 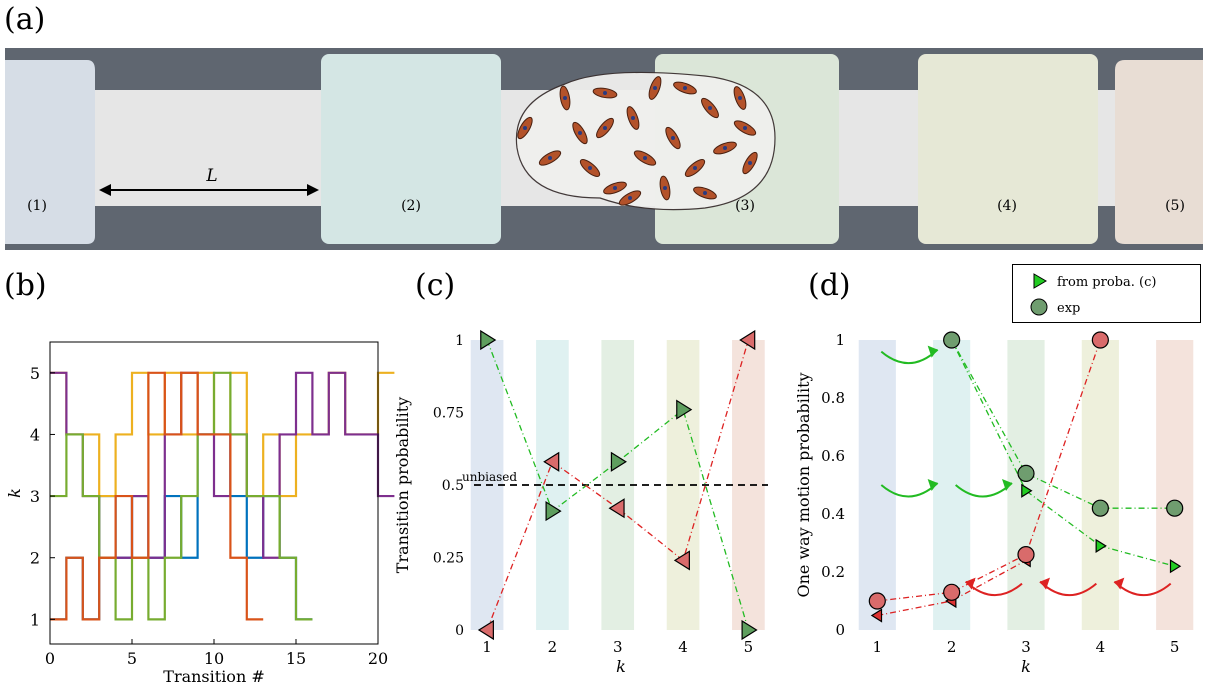 I want to click on chart-b-xtick-label: 0, so click(x=50, y=658).